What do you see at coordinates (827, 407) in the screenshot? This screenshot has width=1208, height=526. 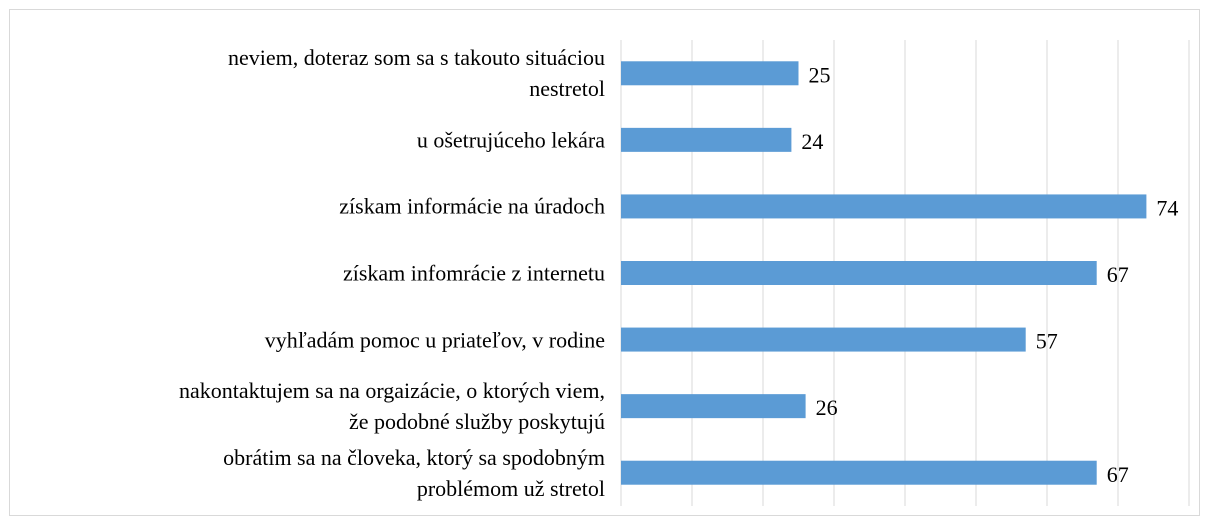 I see `data-label: 26` at bounding box center [827, 407].